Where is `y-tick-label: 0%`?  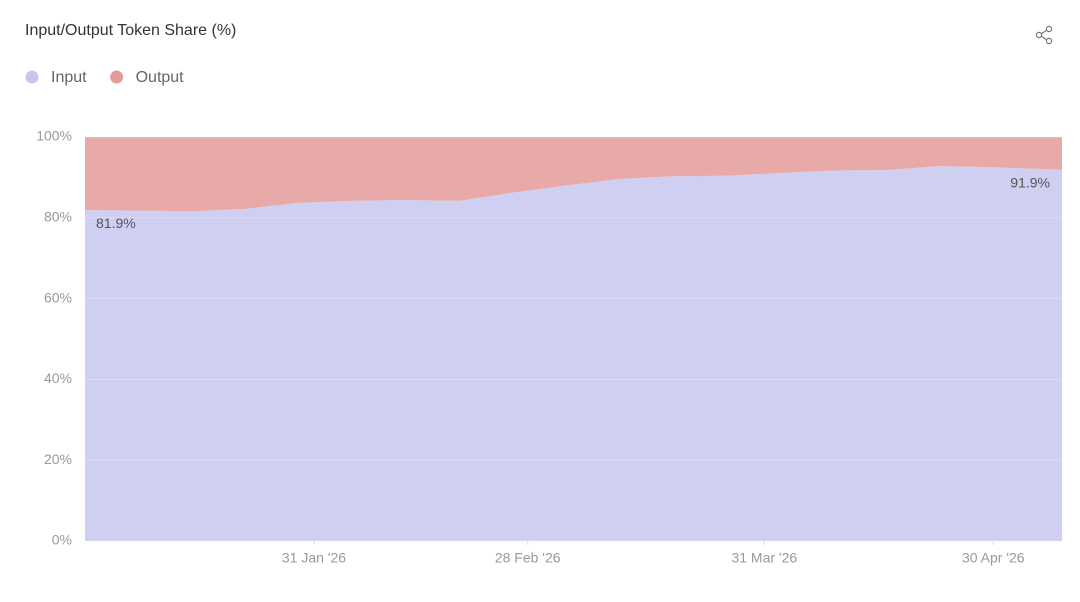 y-tick-label: 0% is located at coordinates (62, 540).